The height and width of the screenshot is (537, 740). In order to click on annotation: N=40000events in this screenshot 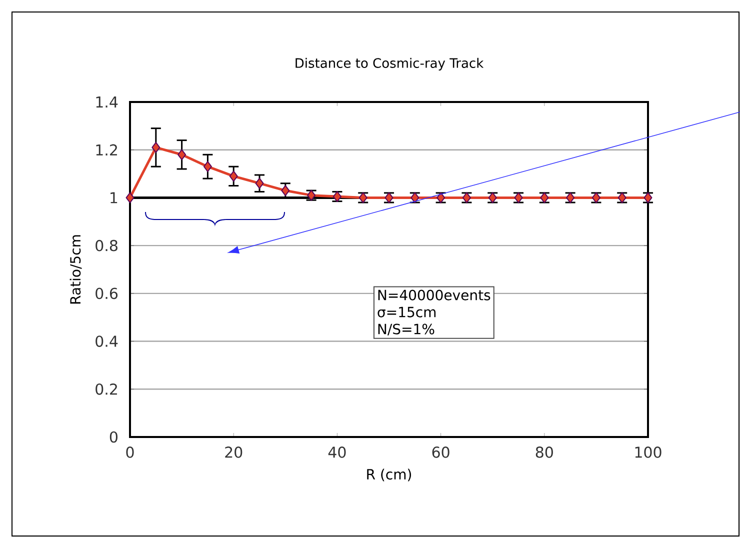, I will do `click(434, 295)`.